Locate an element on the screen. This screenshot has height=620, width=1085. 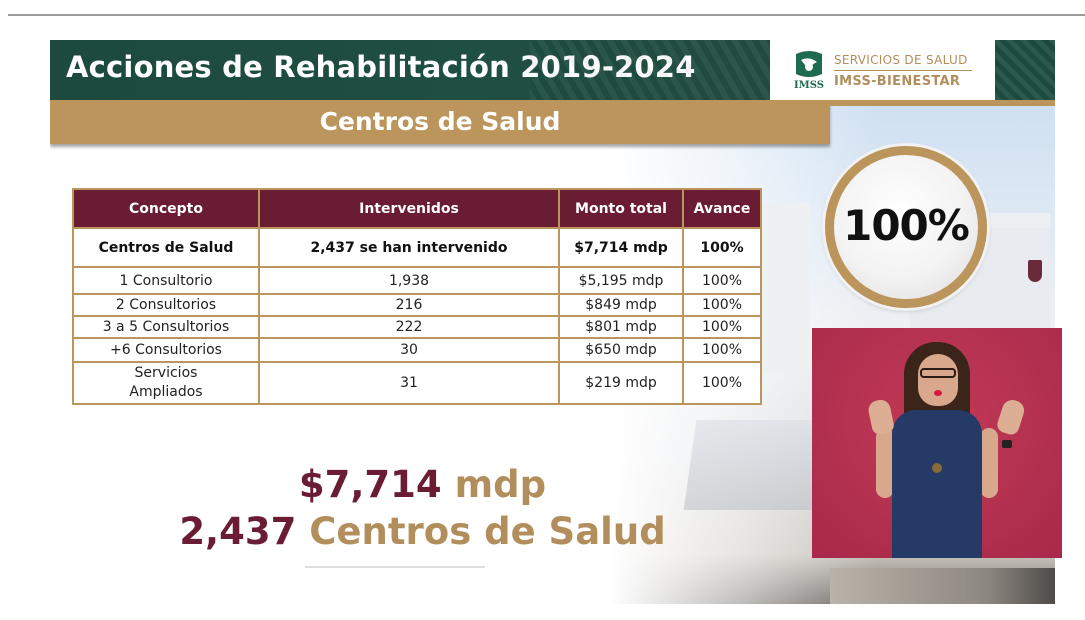
page-subtitle: Centros de Salud is located at coordinates (440, 121).